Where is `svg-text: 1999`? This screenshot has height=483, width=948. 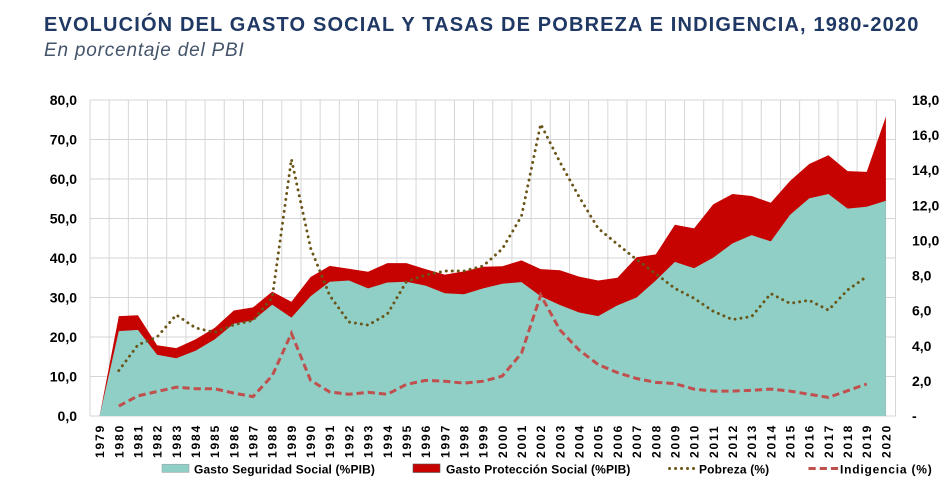 svg-text: 1999 is located at coordinates (484, 441).